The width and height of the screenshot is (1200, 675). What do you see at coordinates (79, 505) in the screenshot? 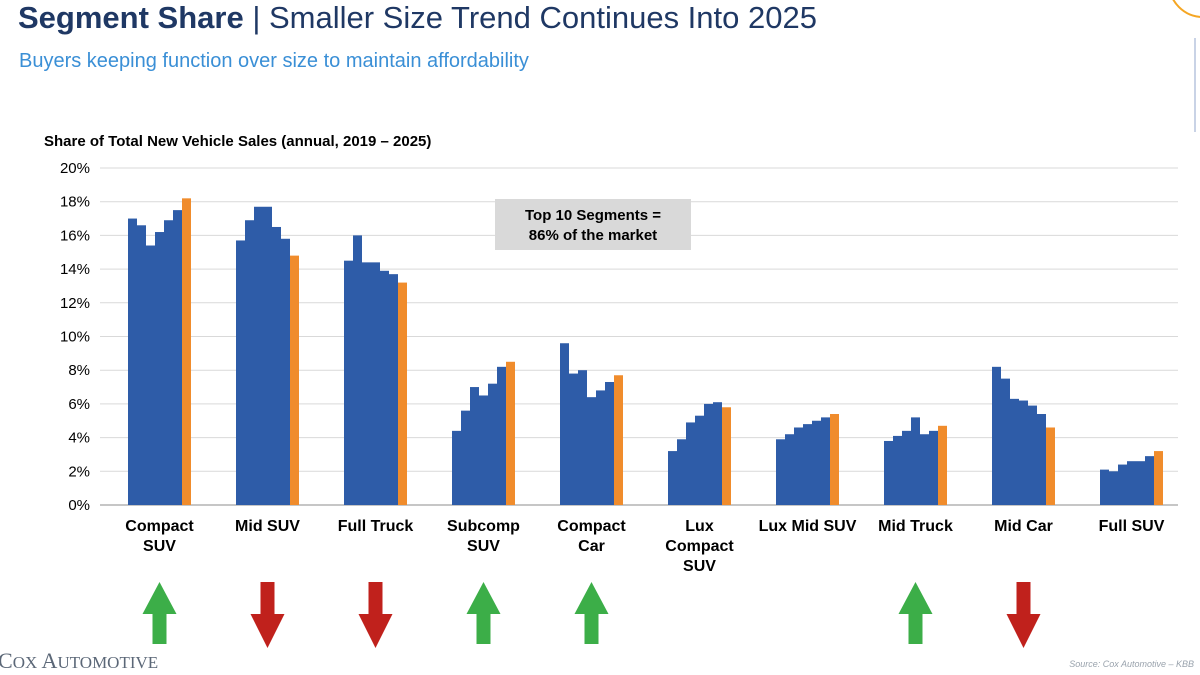
I see `y-tick-label: 0%` at bounding box center [79, 505].